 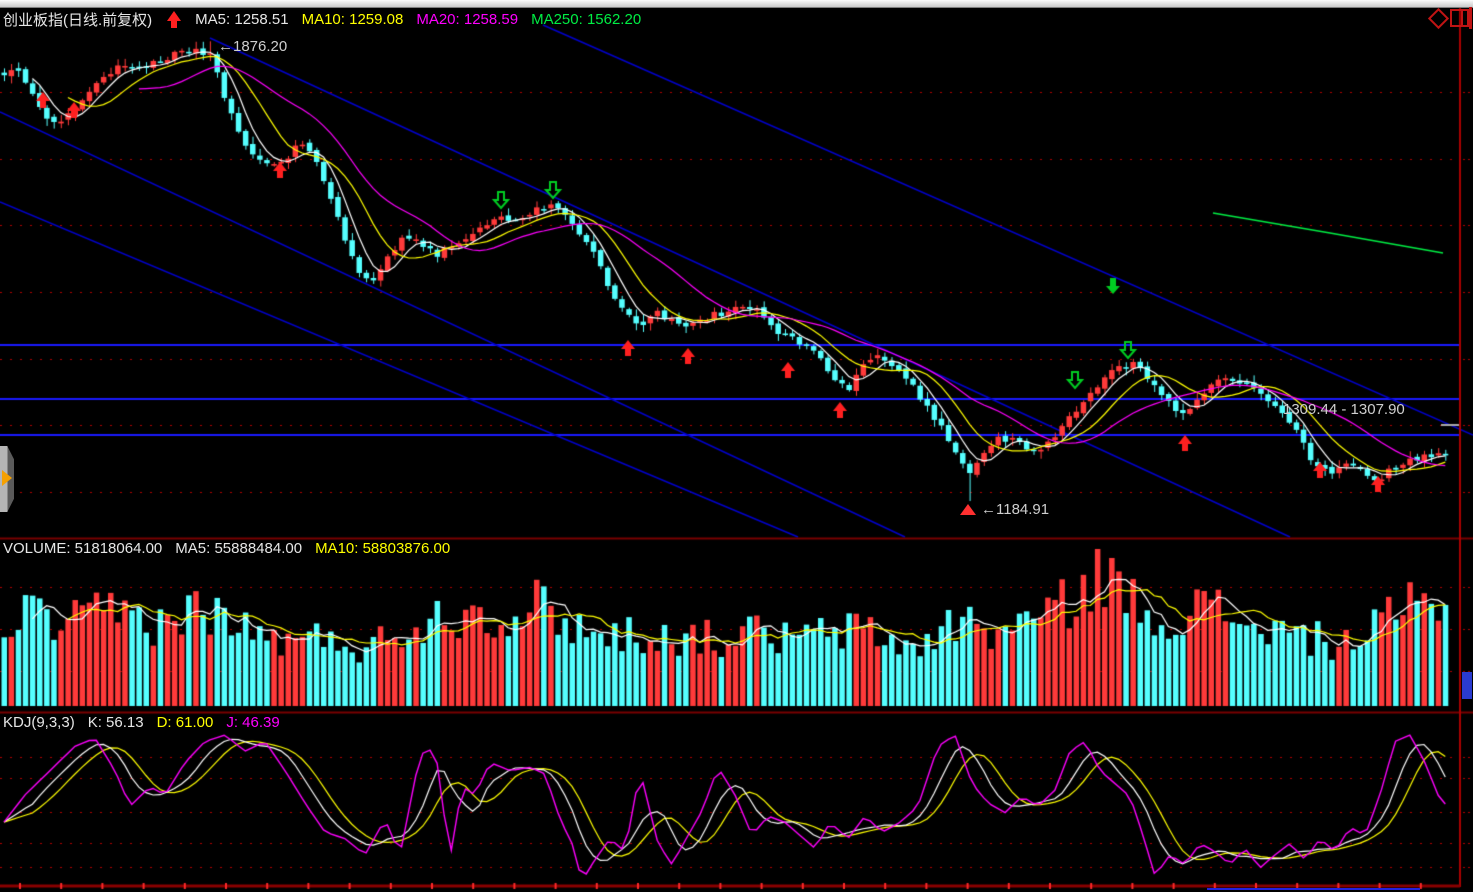 I want to click on kdj-header: KDJ(9,3,3) K: 56.13 D: 61.00 J: 46.39, so click(x=148, y=722).